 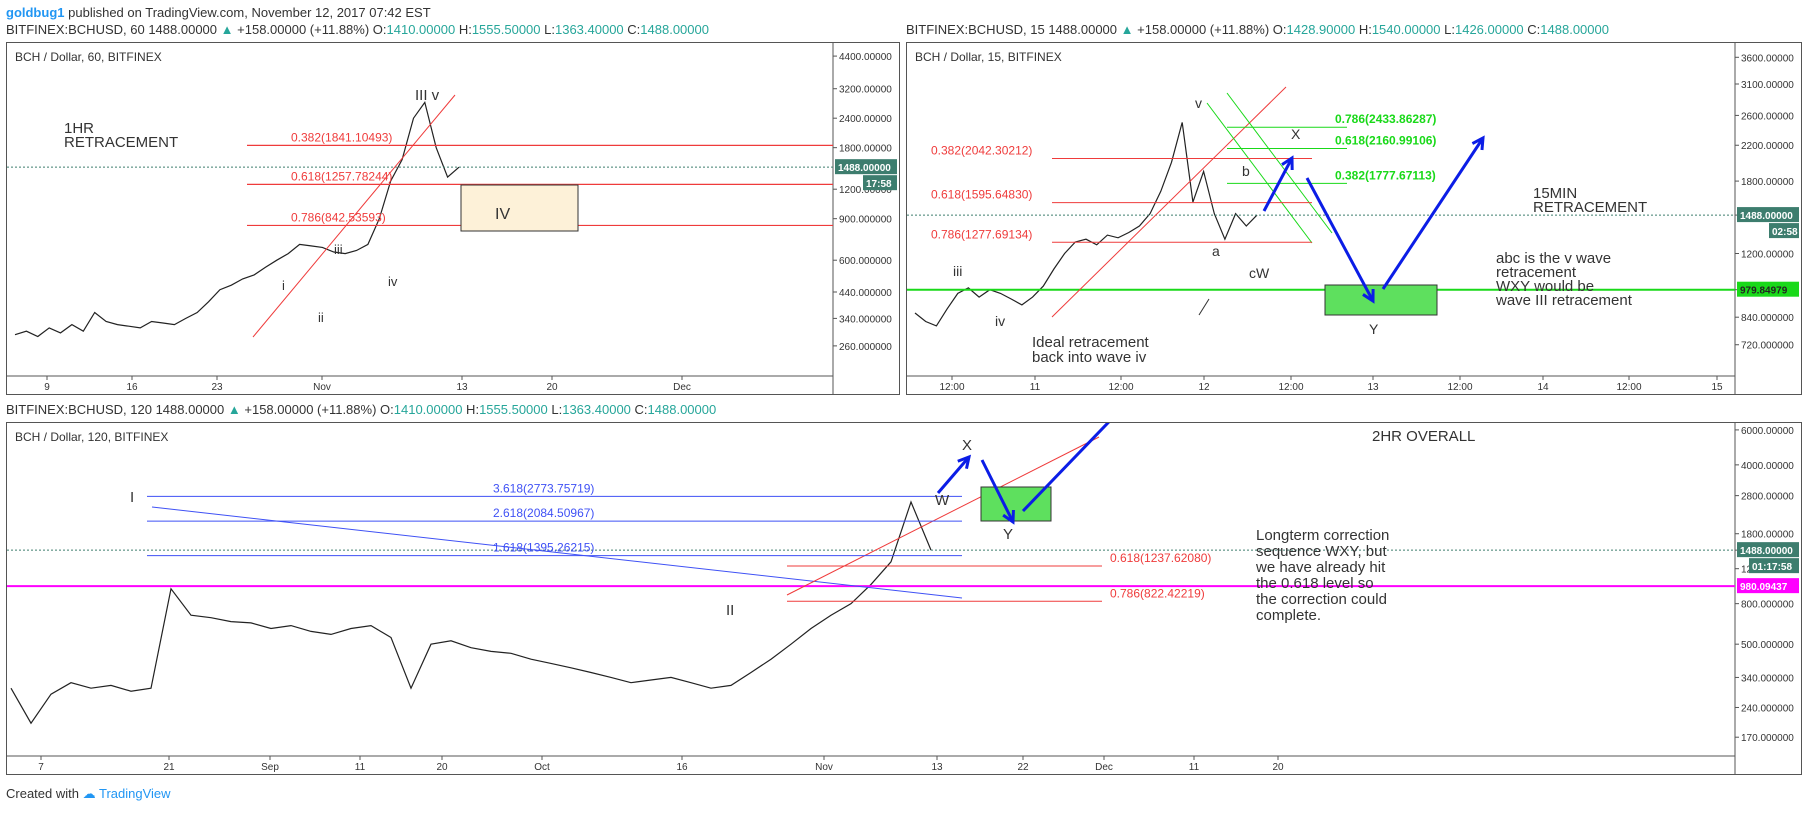 I want to click on y-tick-label: 900.000000, so click(x=865, y=220).